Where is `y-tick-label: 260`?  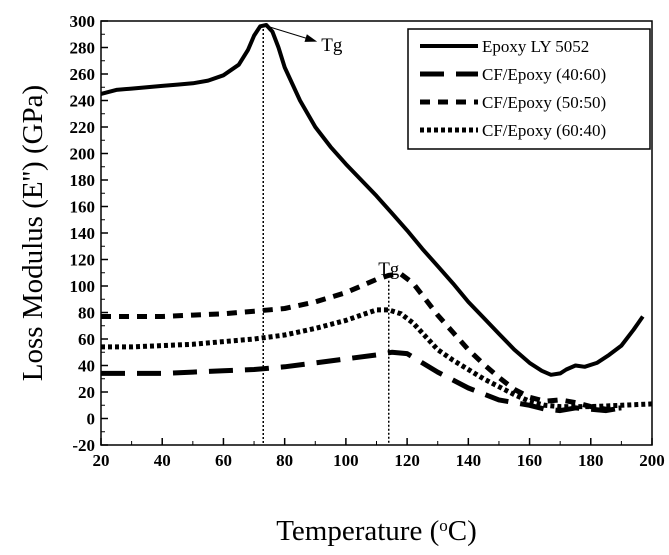
y-tick-label: 260 is located at coordinates (83, 74).